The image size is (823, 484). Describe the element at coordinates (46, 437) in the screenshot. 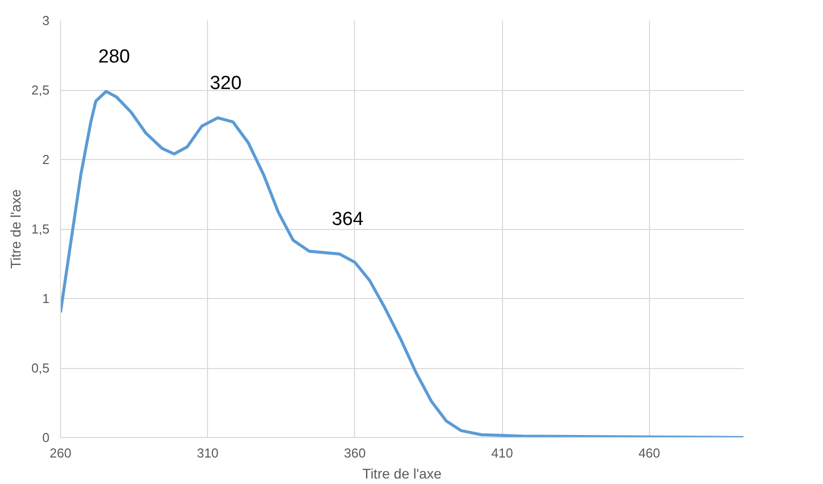

I see `y-tick-label: 0` at that location.